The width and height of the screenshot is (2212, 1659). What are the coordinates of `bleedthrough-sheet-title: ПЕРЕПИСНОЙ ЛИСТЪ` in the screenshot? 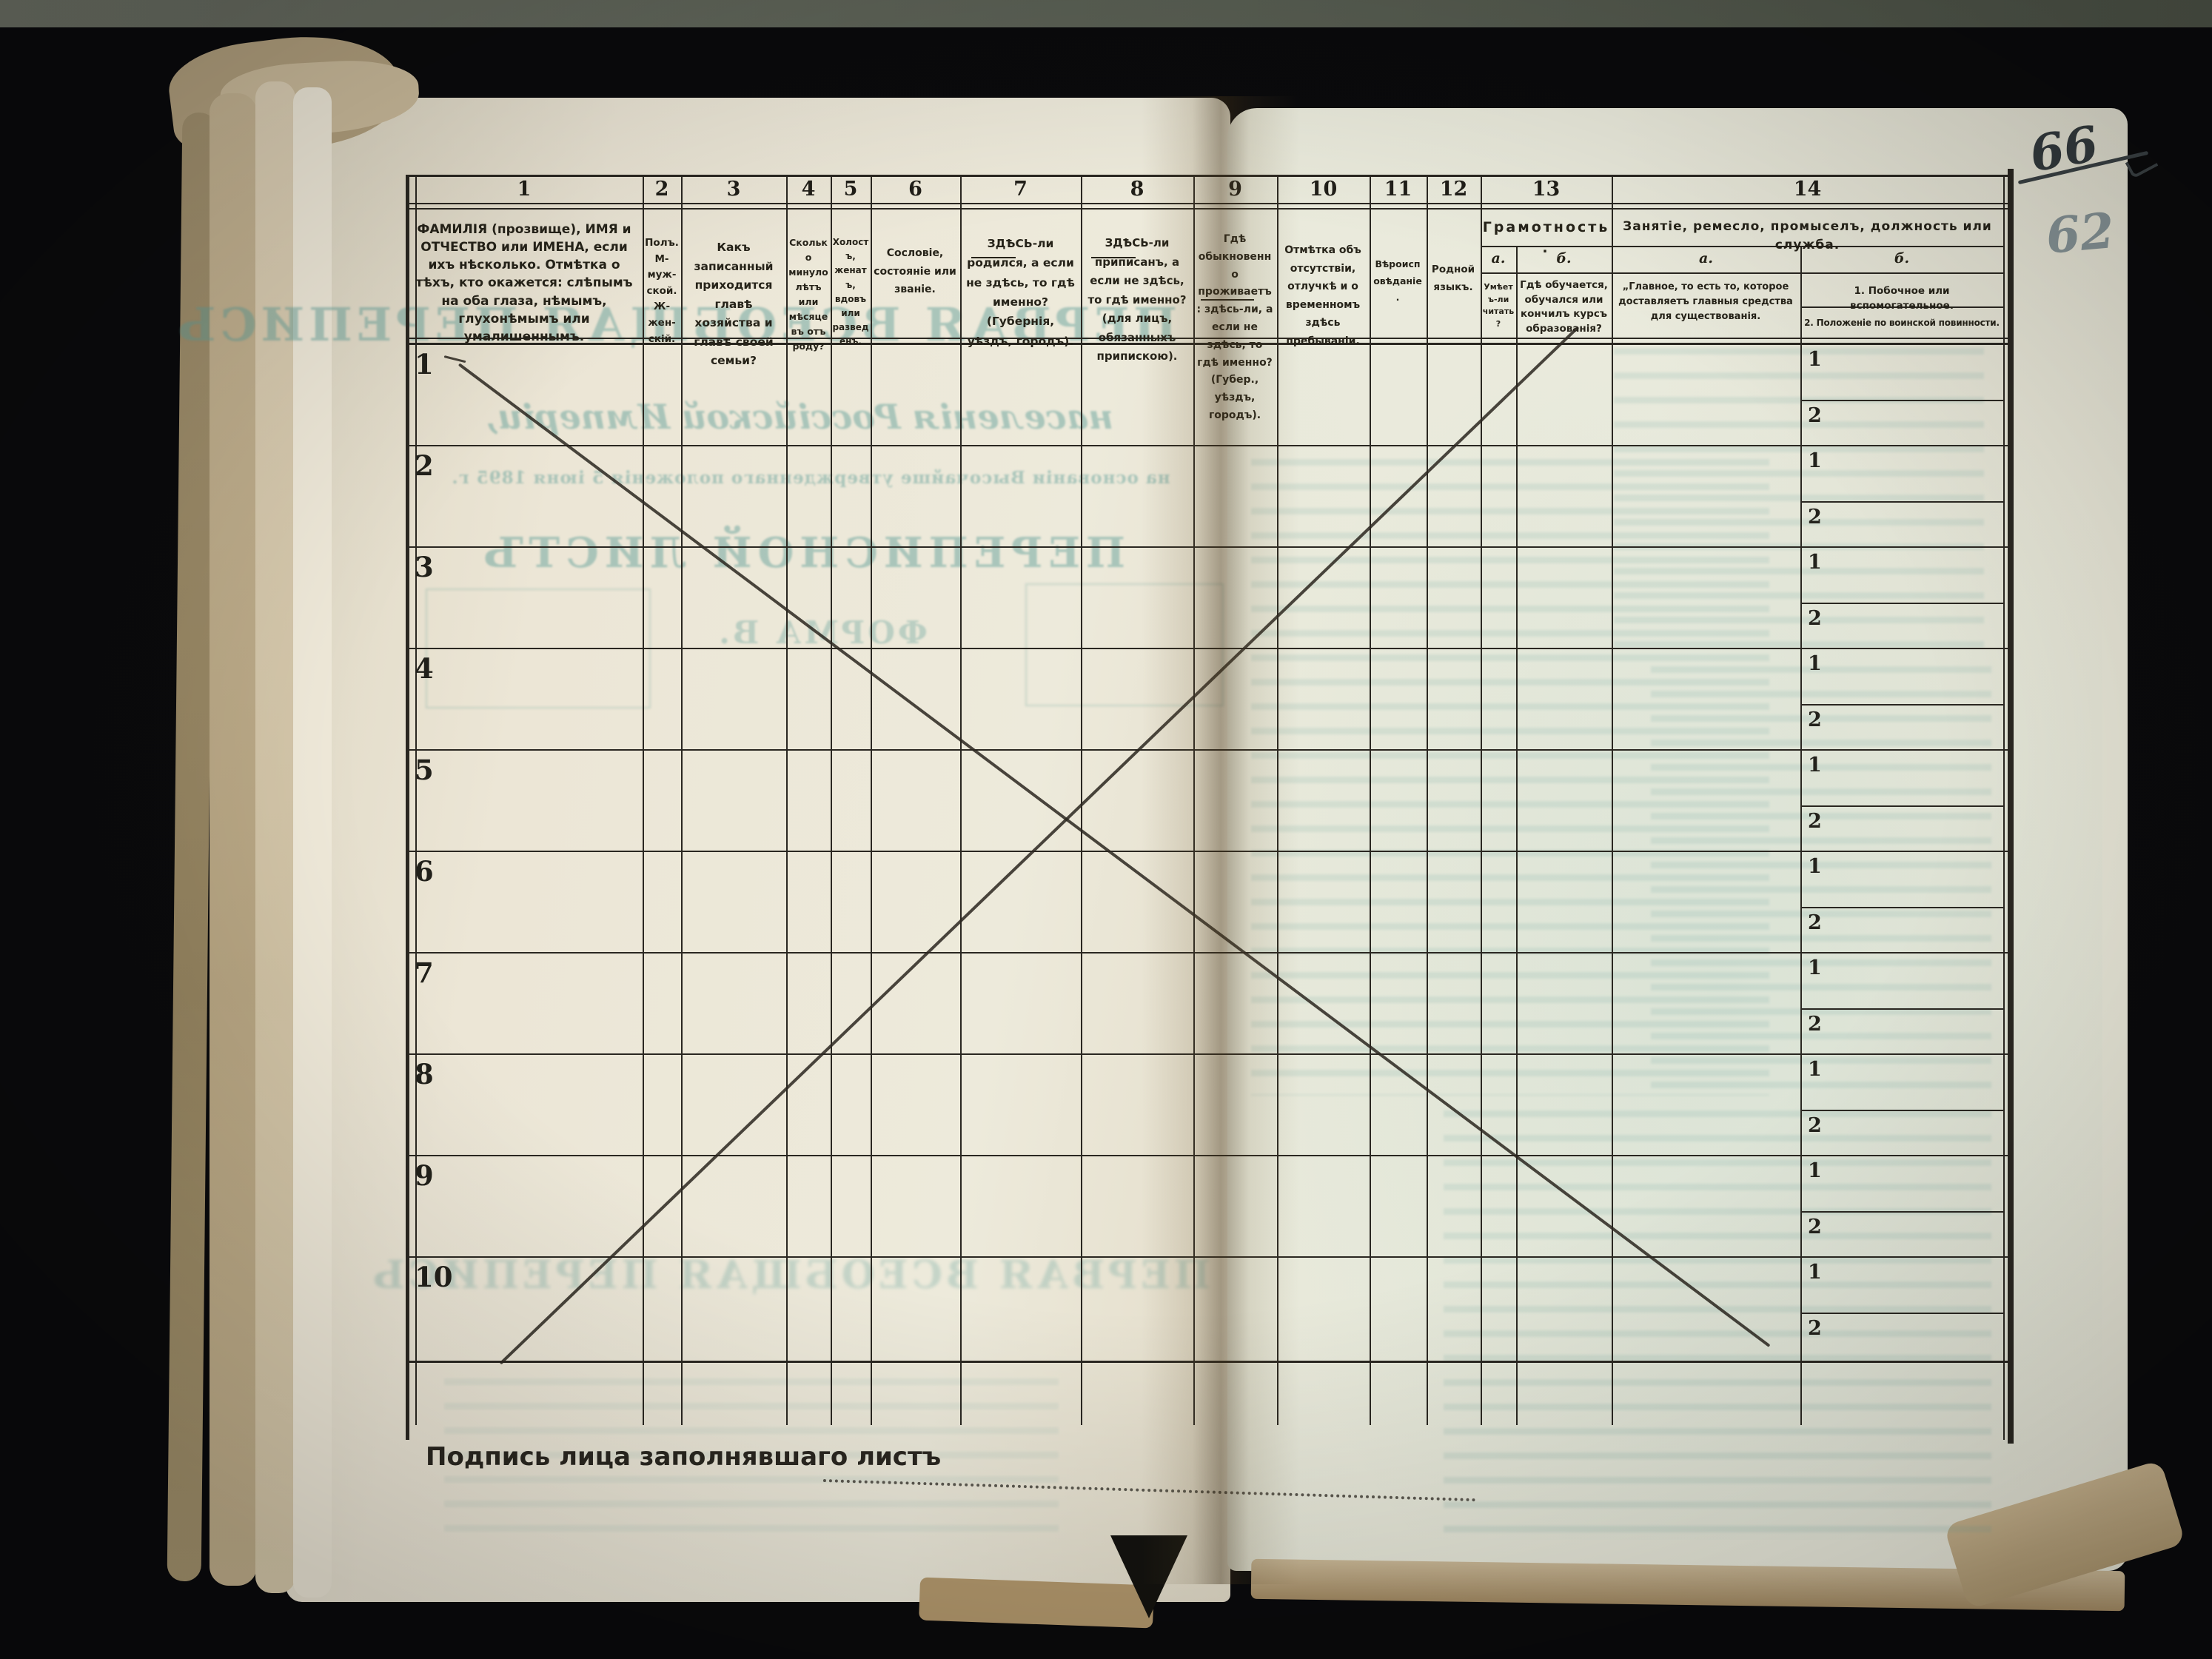 It's located at (801, 553).